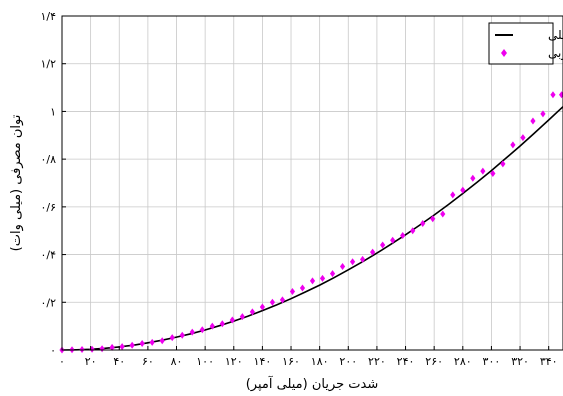  Describe the element at coordinates (62, 361) in the screenshot. I see `x-tick-label: ۰` at that location.